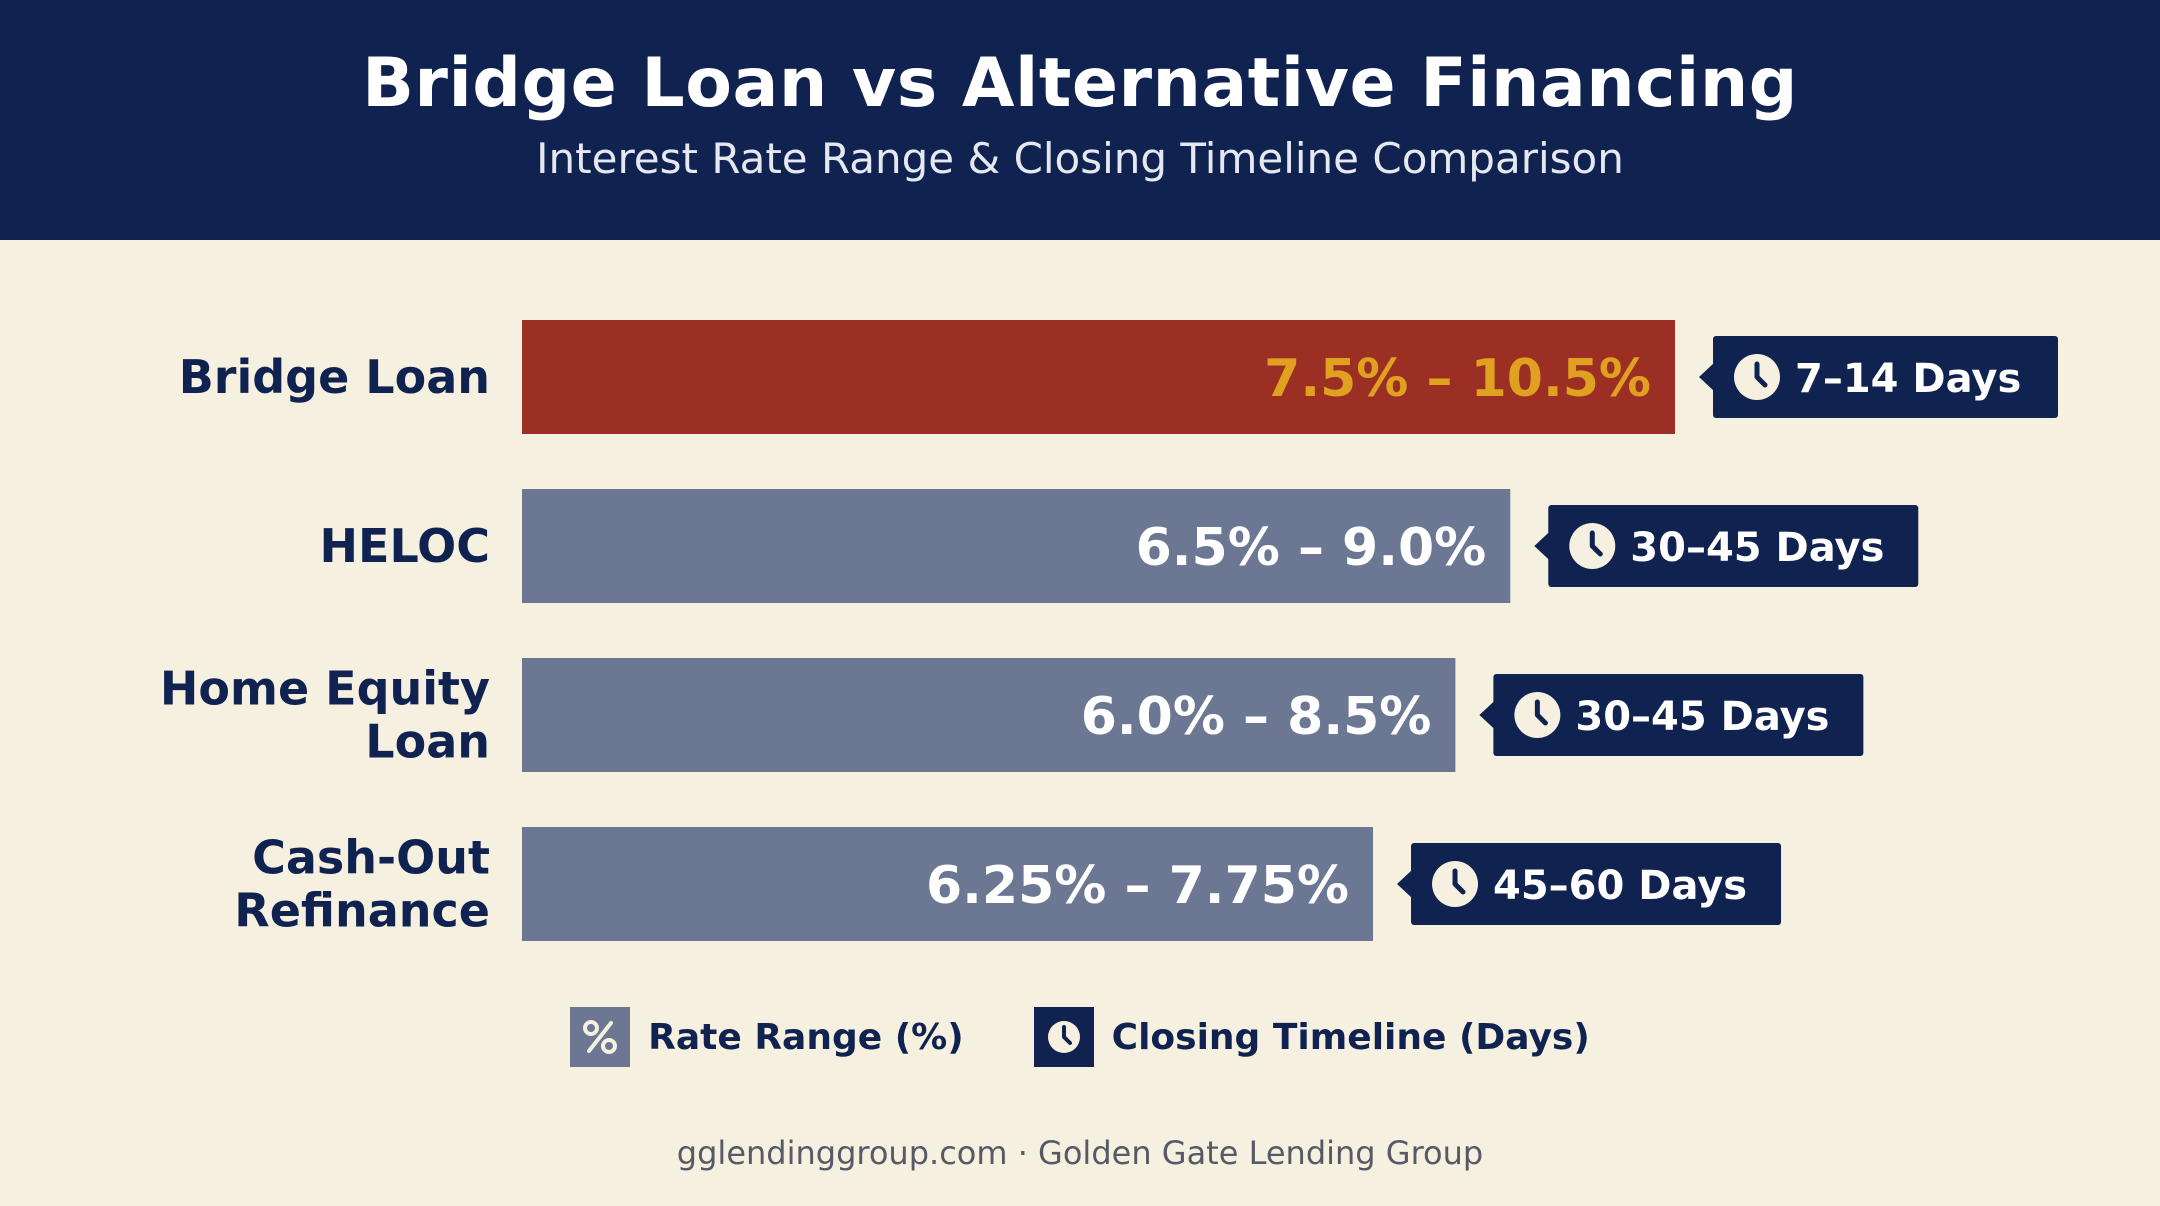  What do you see at coordinates (1350, 1037) in the screenshot?
I see `legend-timeline-label: Closing Timeline (Days)` at bounding box center [1350, 1037].